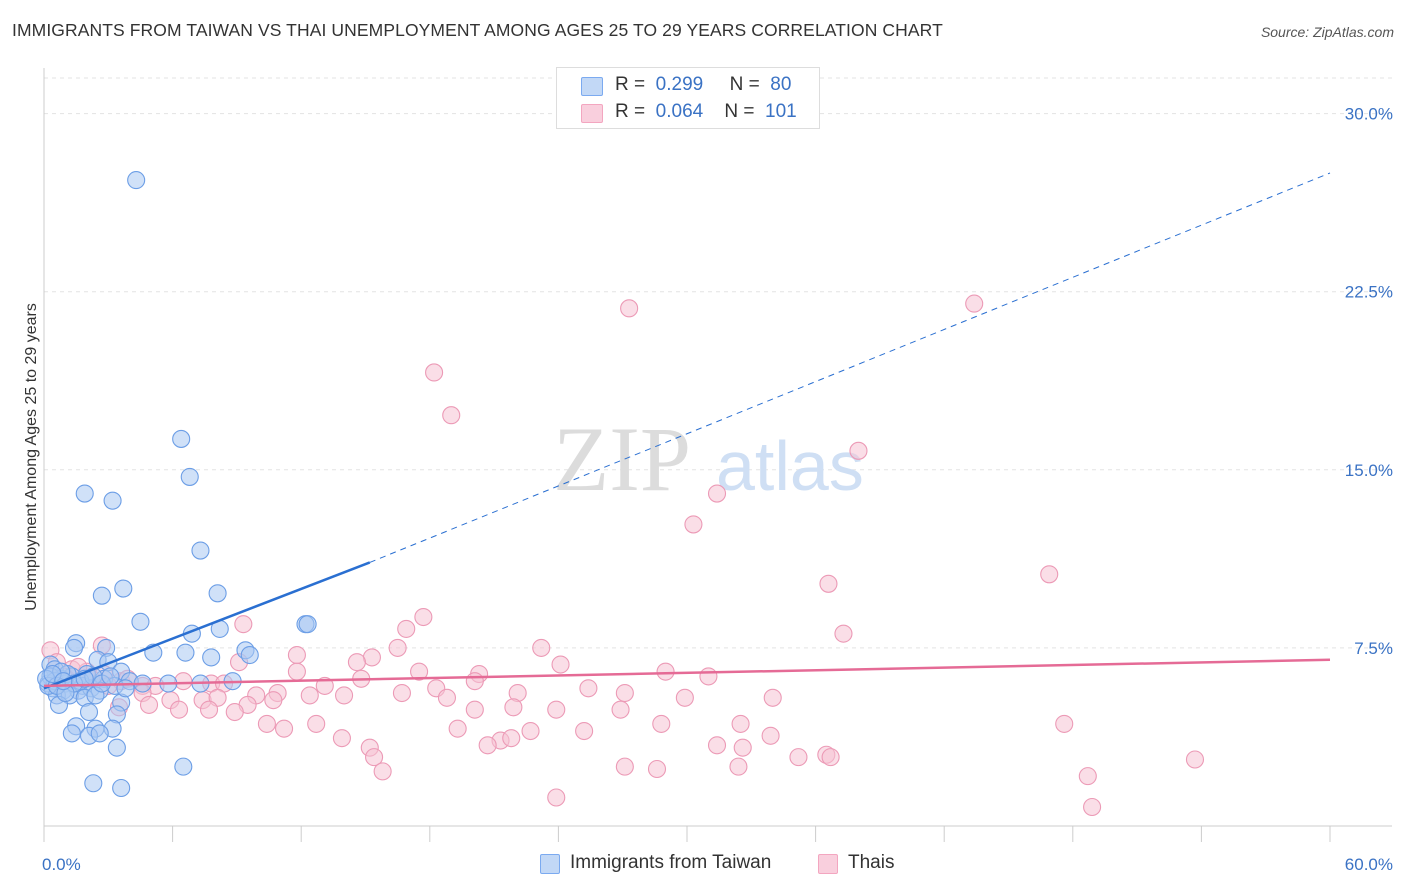 This screenshot has width=1406, height=892. Describe the element at coordinates (790, 466) in the screenshot. I see `watermark-atlas: atlas` at that location.